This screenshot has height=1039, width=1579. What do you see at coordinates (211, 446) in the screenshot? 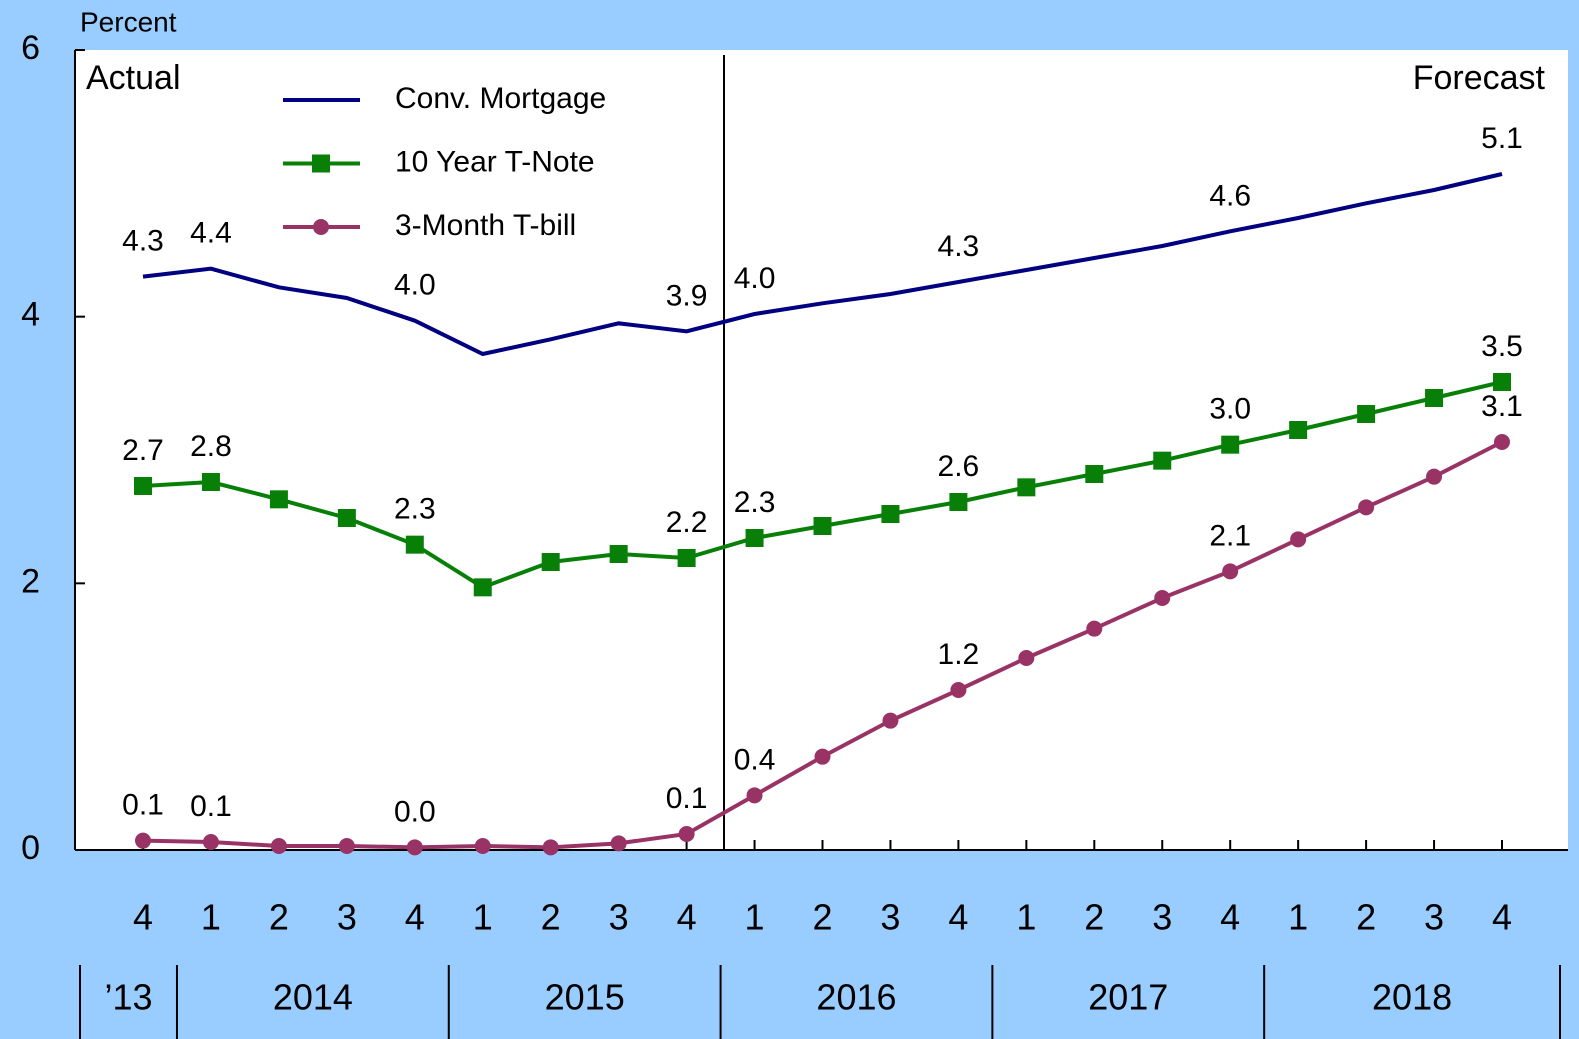
I see `data-label: 2.8` at bounding box center [211, 446].